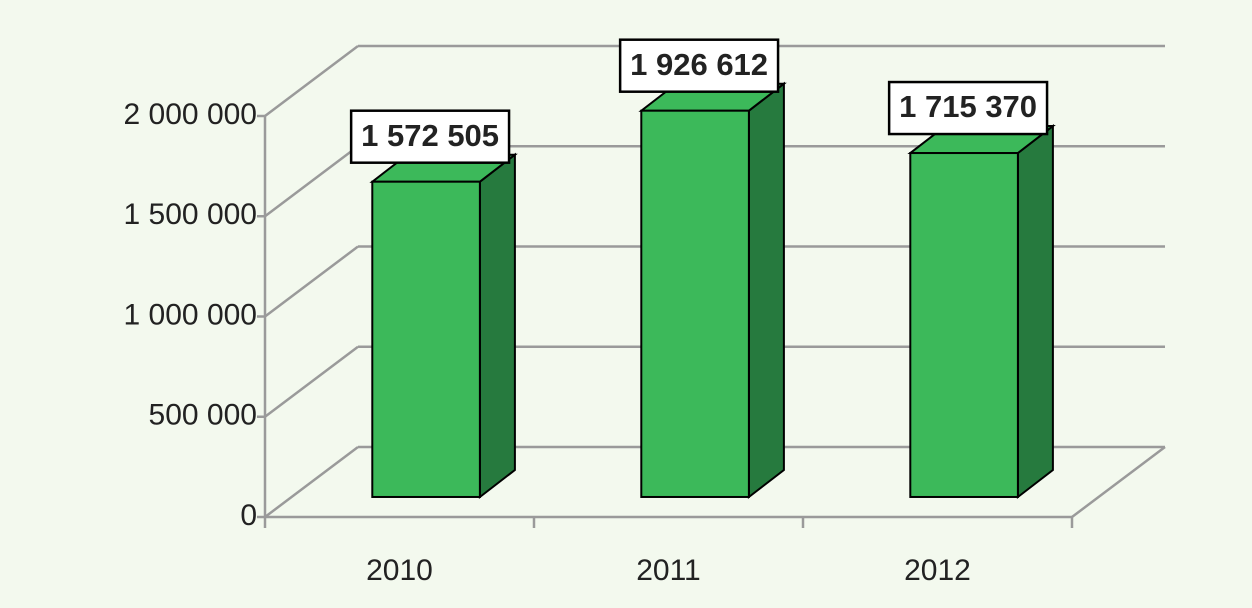  Describe the element at coordinates (399, 570) in the screenshot. I see `x-tick-label: 2010` at that location.